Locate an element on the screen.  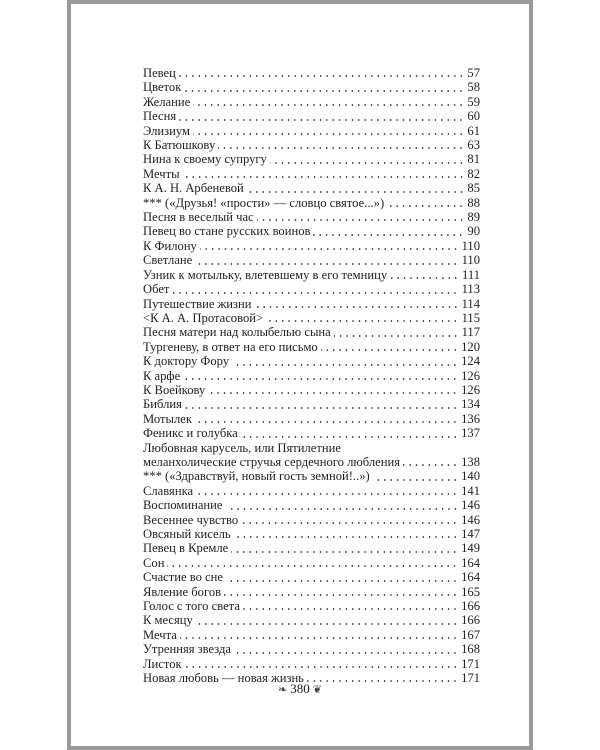
toc-entry: Мечты 82 is located at coordinates (311, 174).